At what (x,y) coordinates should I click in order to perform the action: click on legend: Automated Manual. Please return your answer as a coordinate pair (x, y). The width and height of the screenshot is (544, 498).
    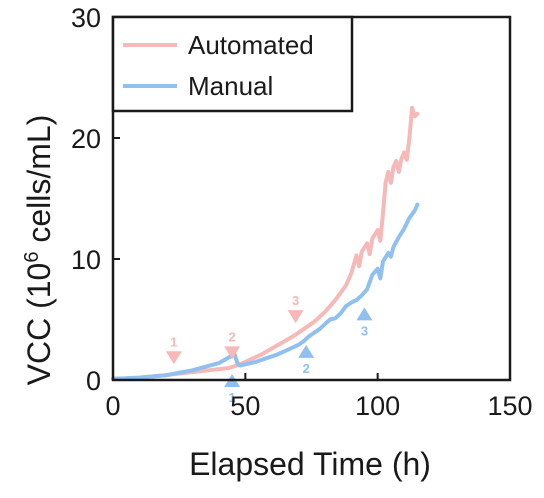
    Looking at the image, I should click on (232, 64).